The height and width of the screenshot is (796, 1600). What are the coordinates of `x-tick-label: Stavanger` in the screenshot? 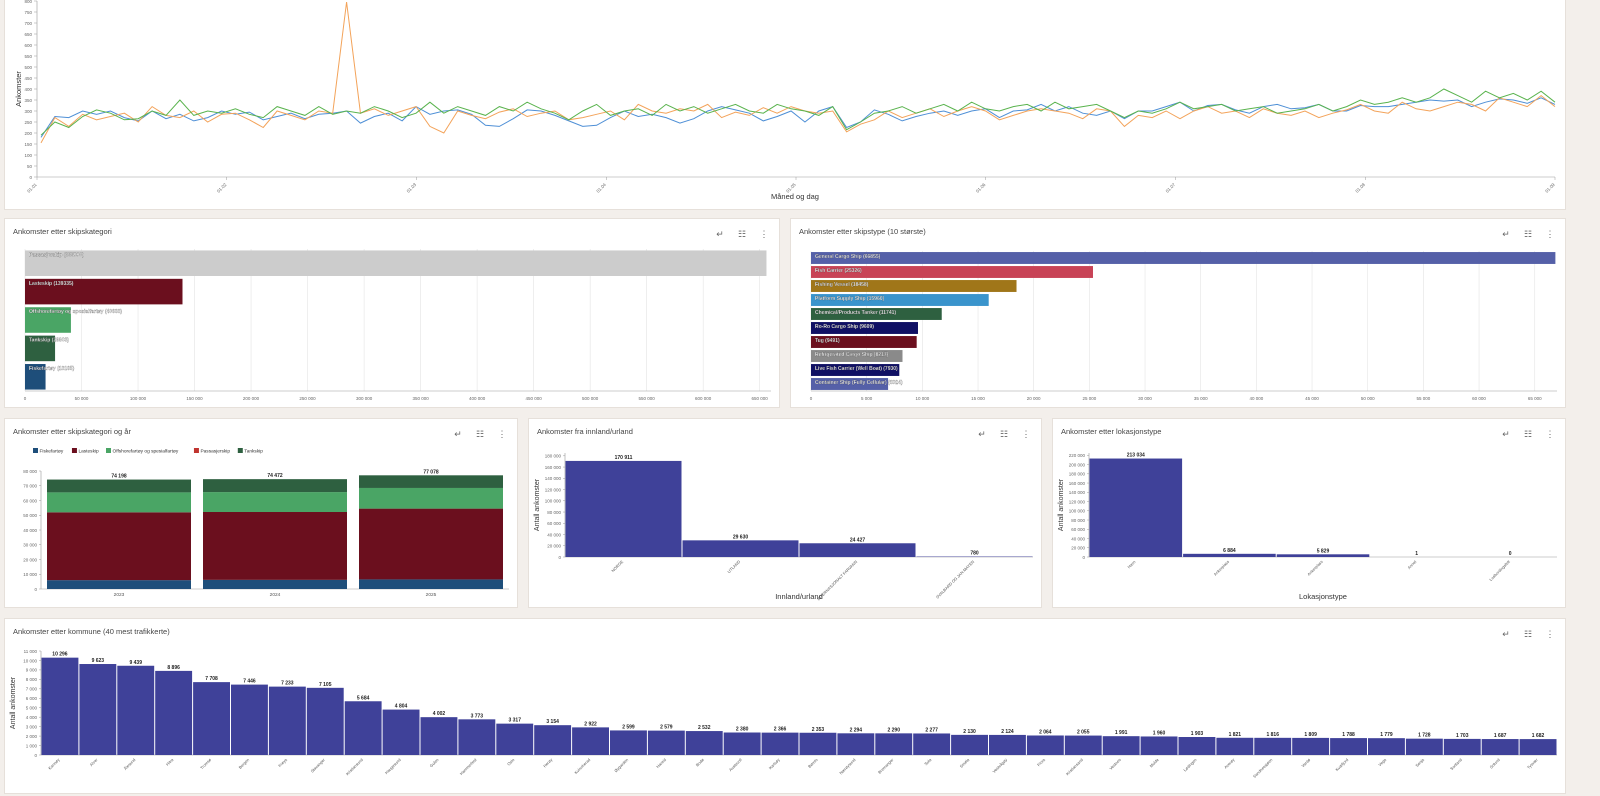 It's located at (318, 765).